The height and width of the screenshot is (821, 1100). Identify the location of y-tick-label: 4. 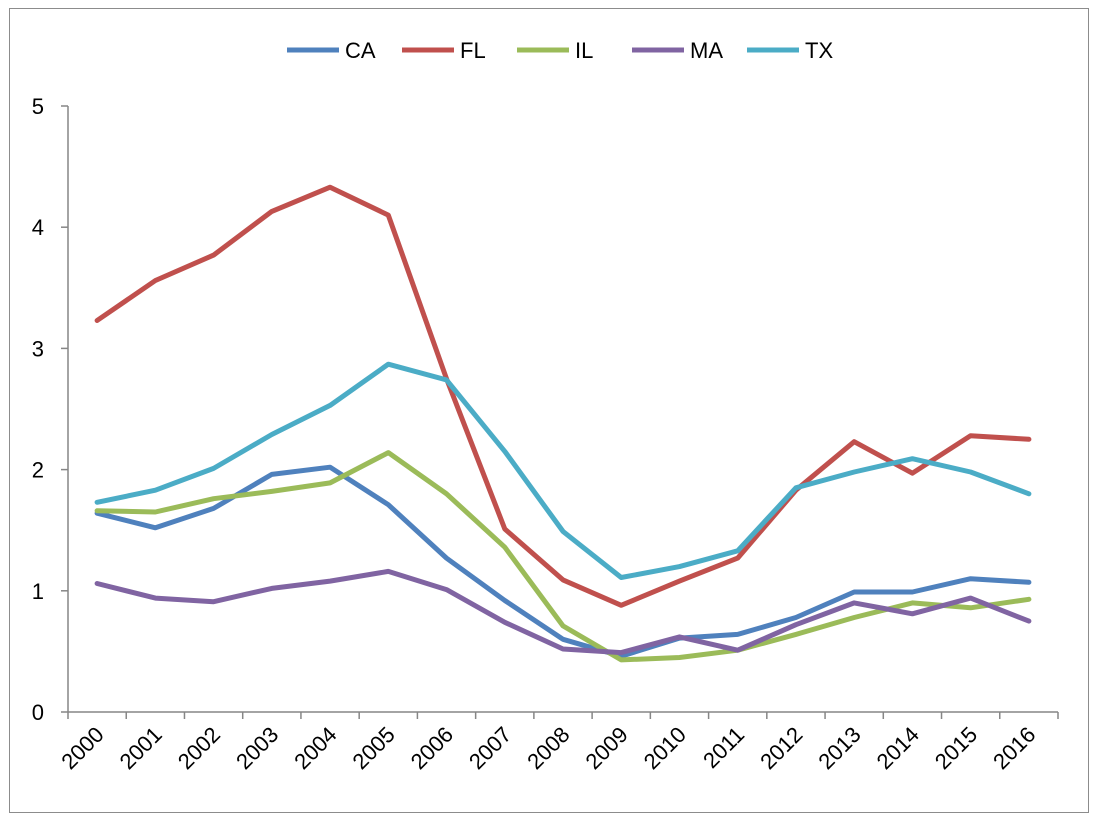
(38, 227).